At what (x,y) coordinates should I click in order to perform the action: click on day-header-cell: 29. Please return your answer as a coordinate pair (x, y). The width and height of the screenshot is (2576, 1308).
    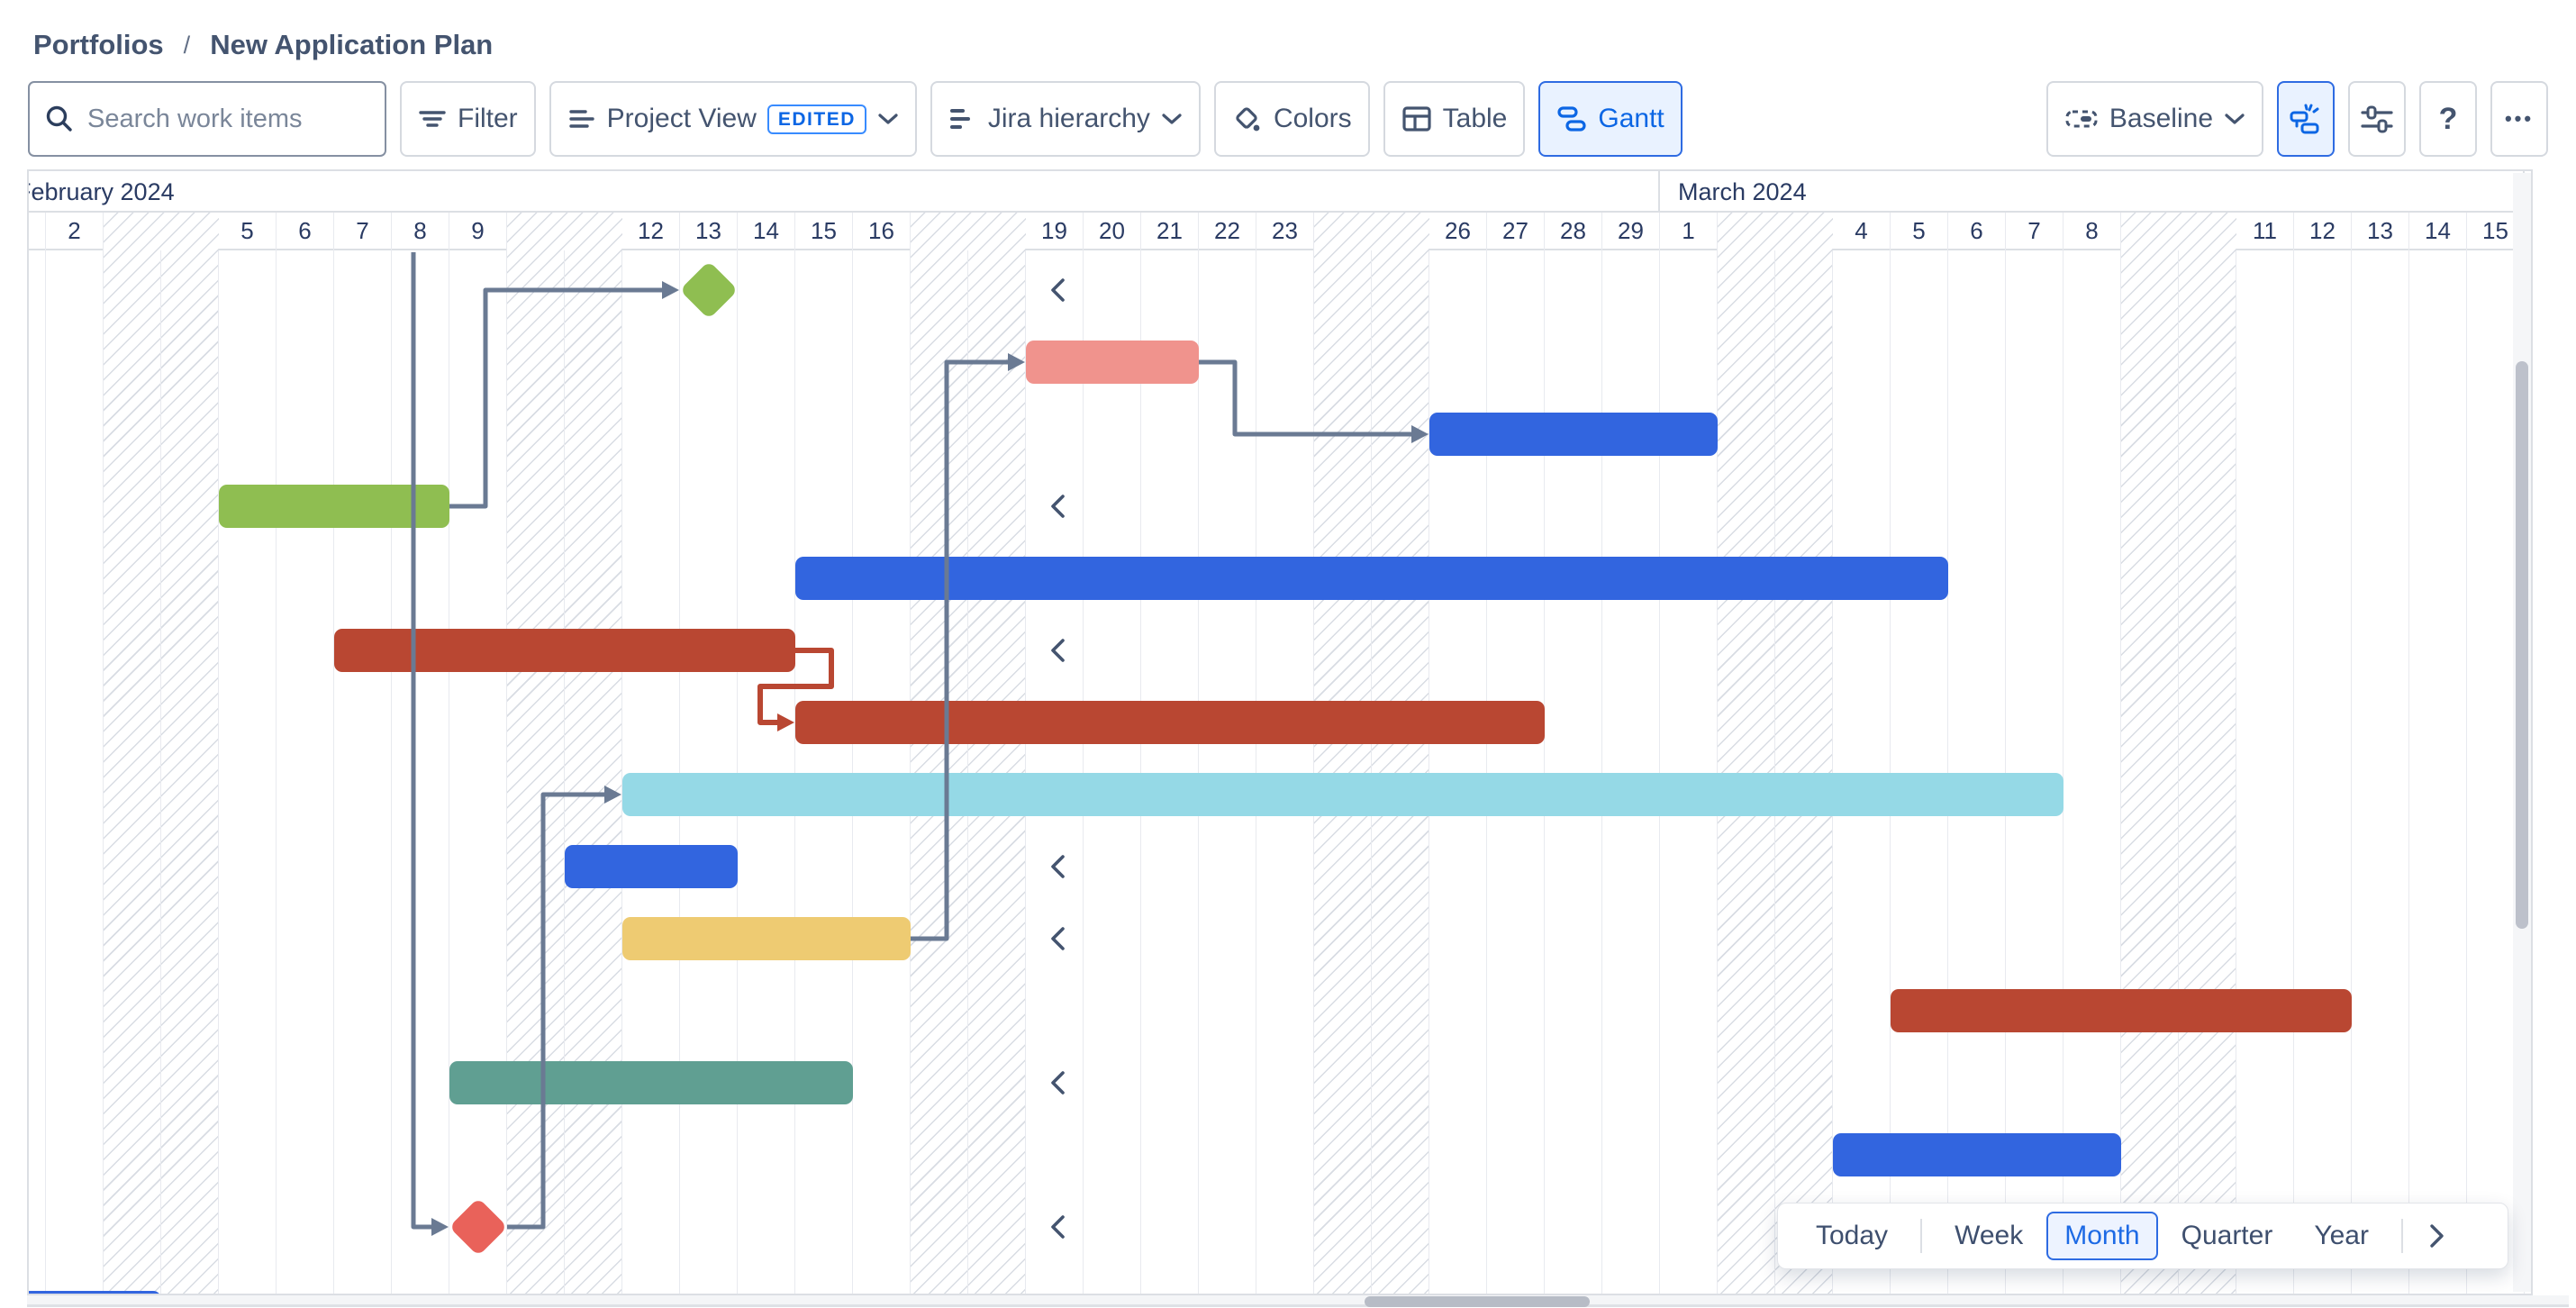
    Looking at the image, I should click on (1631, 232).